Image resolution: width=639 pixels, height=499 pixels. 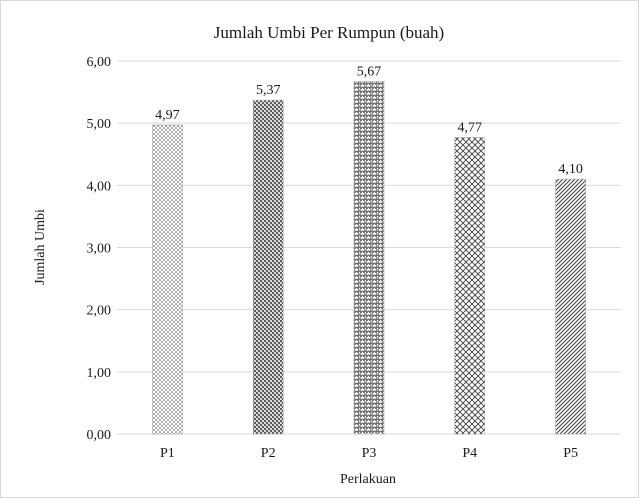 I want to click on chart-title: Jumlah Umbi Per Rumpun (buah), so click(x=329, y=32).